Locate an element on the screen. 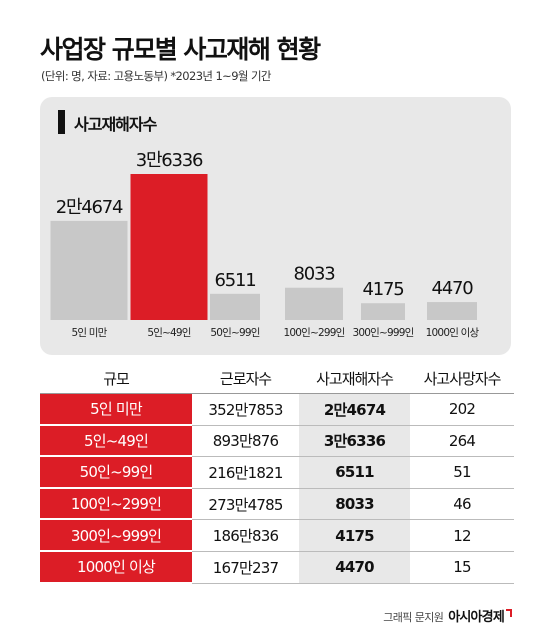 This screenshot has width=550, height=634. table-row: 300인~999인 186만836 4175 12 is located at coordinates (277, 536).